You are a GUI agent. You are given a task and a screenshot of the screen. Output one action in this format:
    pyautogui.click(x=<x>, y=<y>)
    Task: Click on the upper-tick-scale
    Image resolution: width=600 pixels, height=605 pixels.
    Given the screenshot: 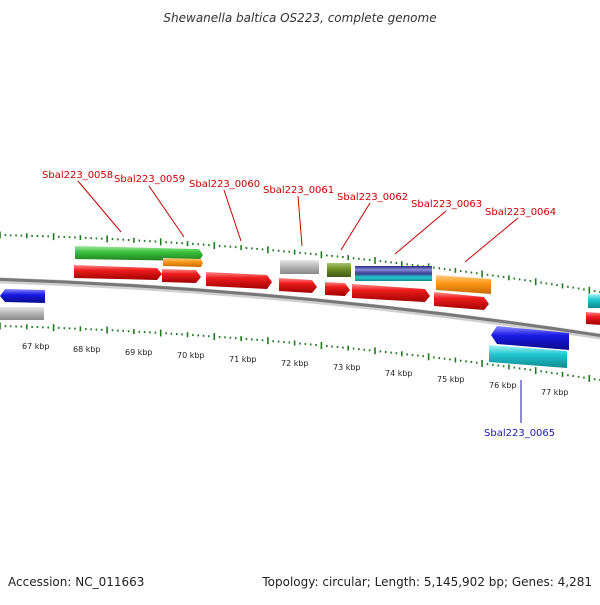 What is the action you would take?
    pyautogui.click(x=300, y=262)
    